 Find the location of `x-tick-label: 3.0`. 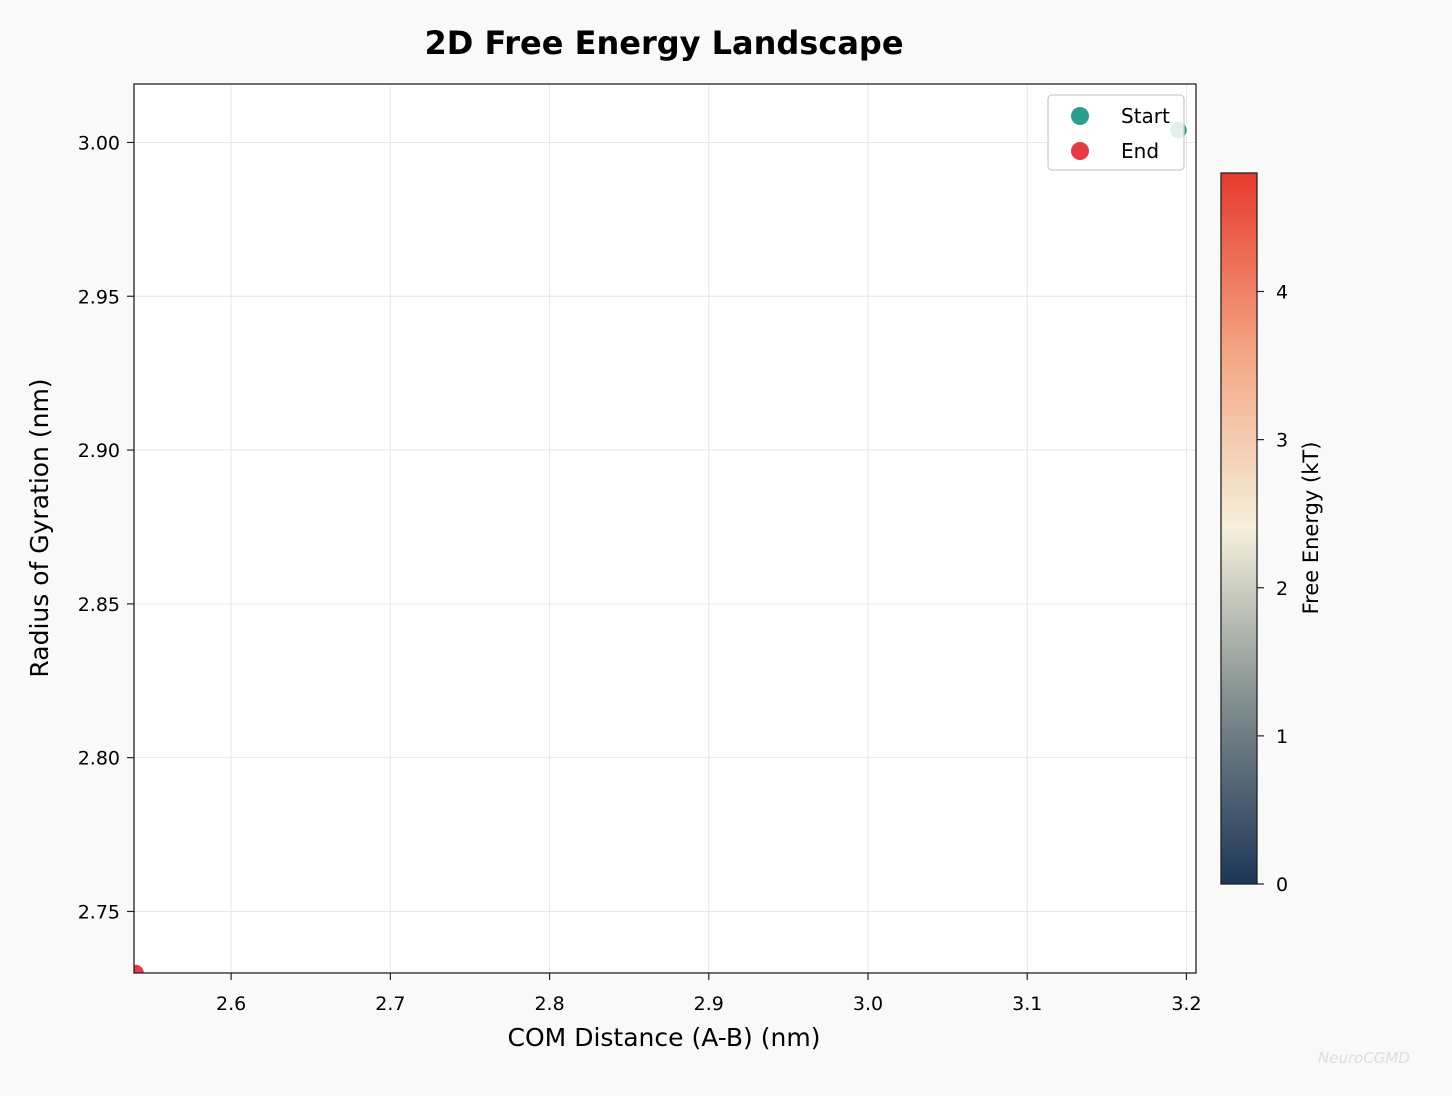

x-tick-label: 3.0 is located at coordinates (868, 1004).